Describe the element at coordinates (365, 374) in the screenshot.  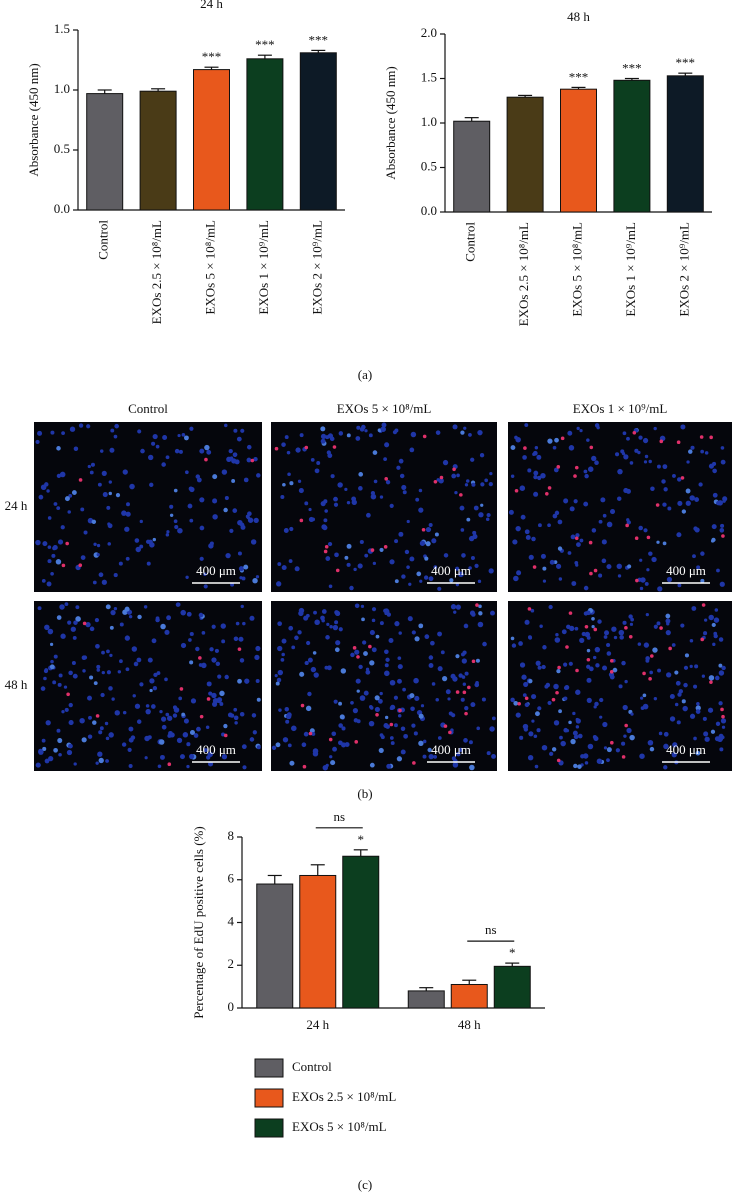
I see `panel-label: (a)` at that location.